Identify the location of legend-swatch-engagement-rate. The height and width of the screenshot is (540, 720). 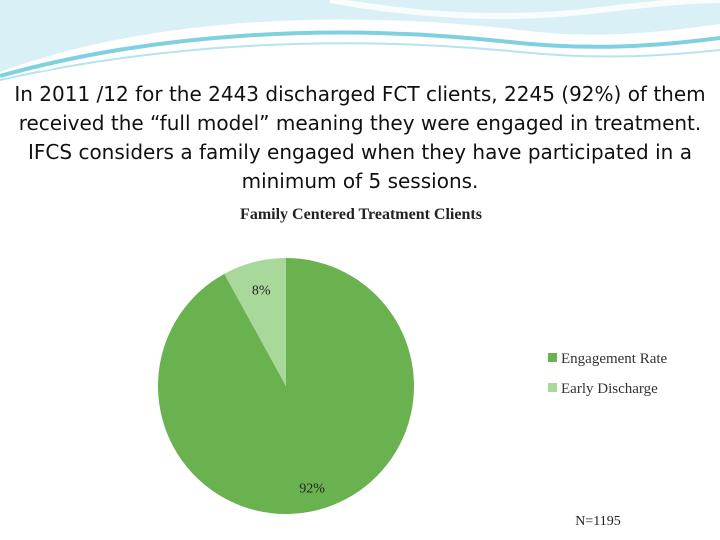
(552, 357).